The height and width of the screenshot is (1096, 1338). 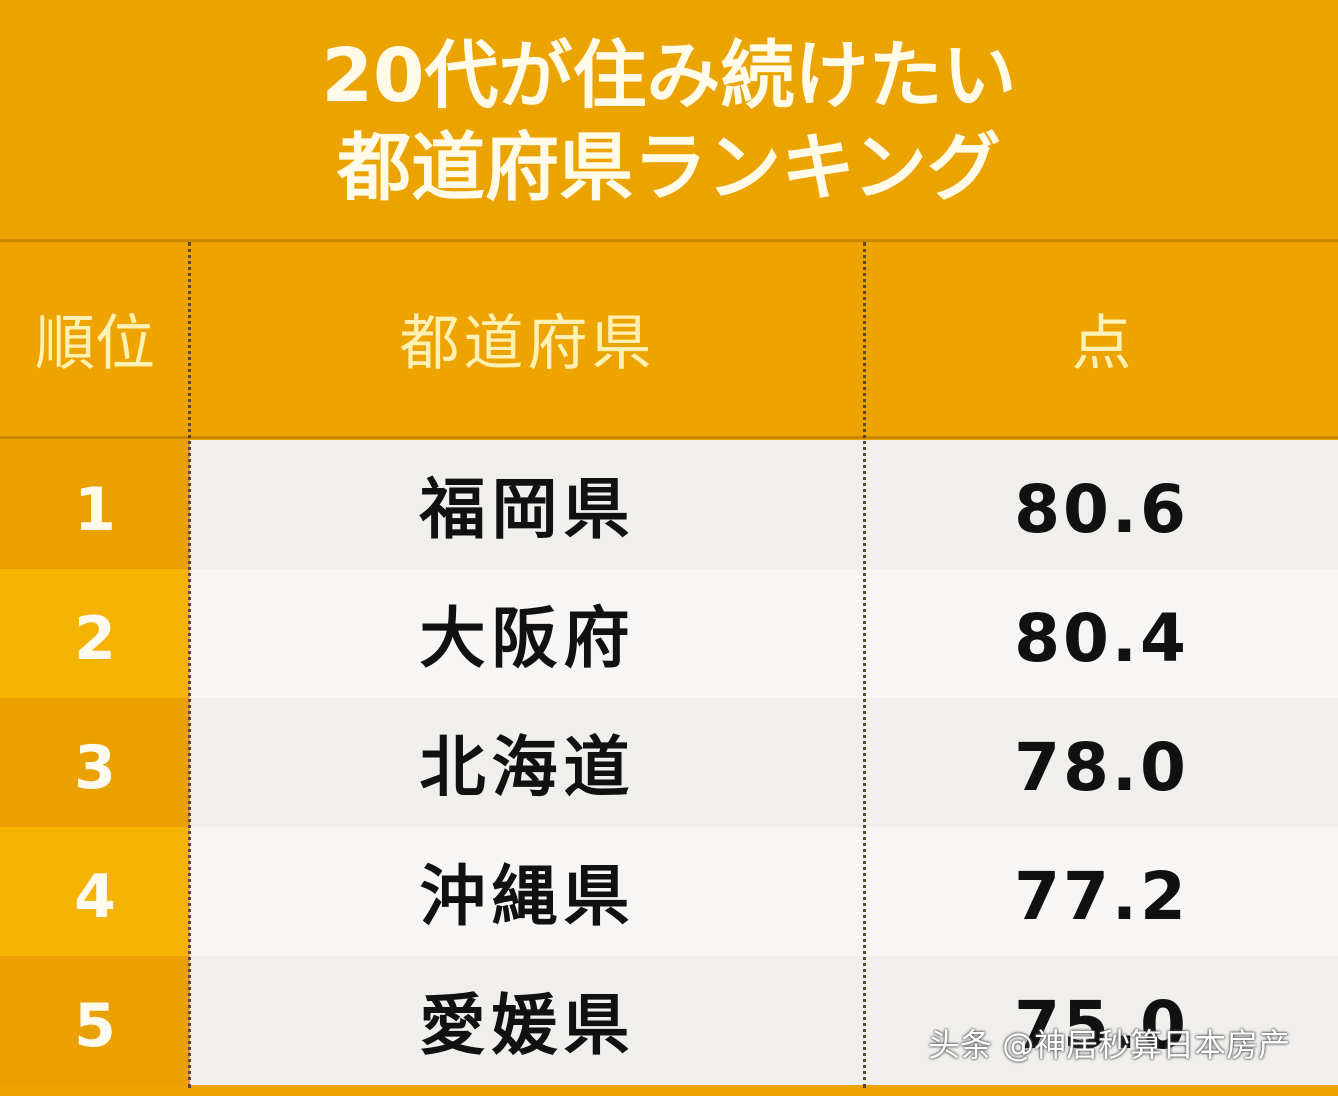 What do you see at coordinates (1101, 344) in the screenshot?
I see `header-cell: 点` at bounding box center [1101, 344].